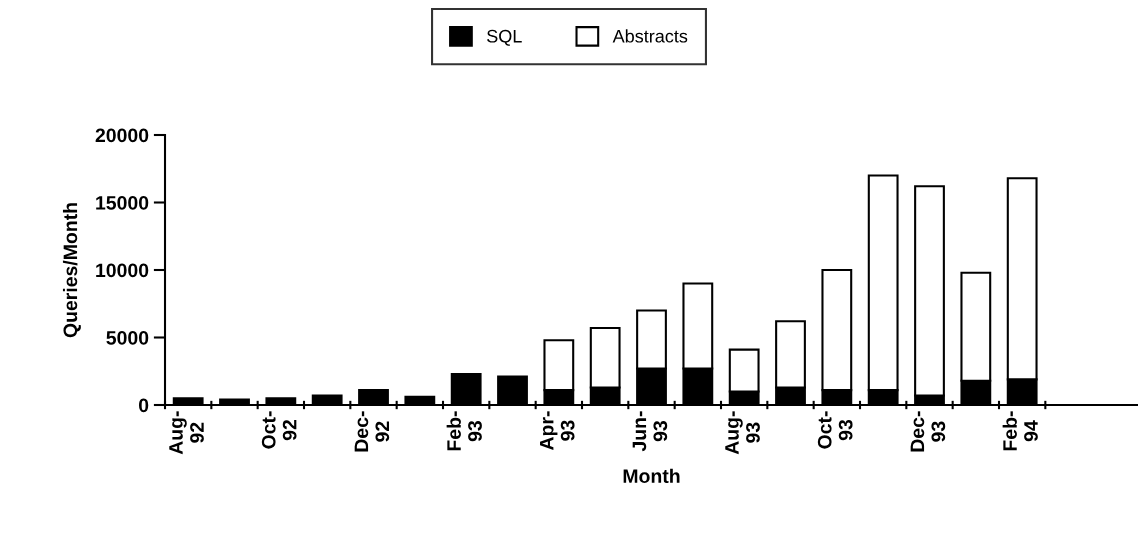 This screenshot has height=540, width=1138. I want to click on y-axis-title: Queries/Month, so click(71, 270).